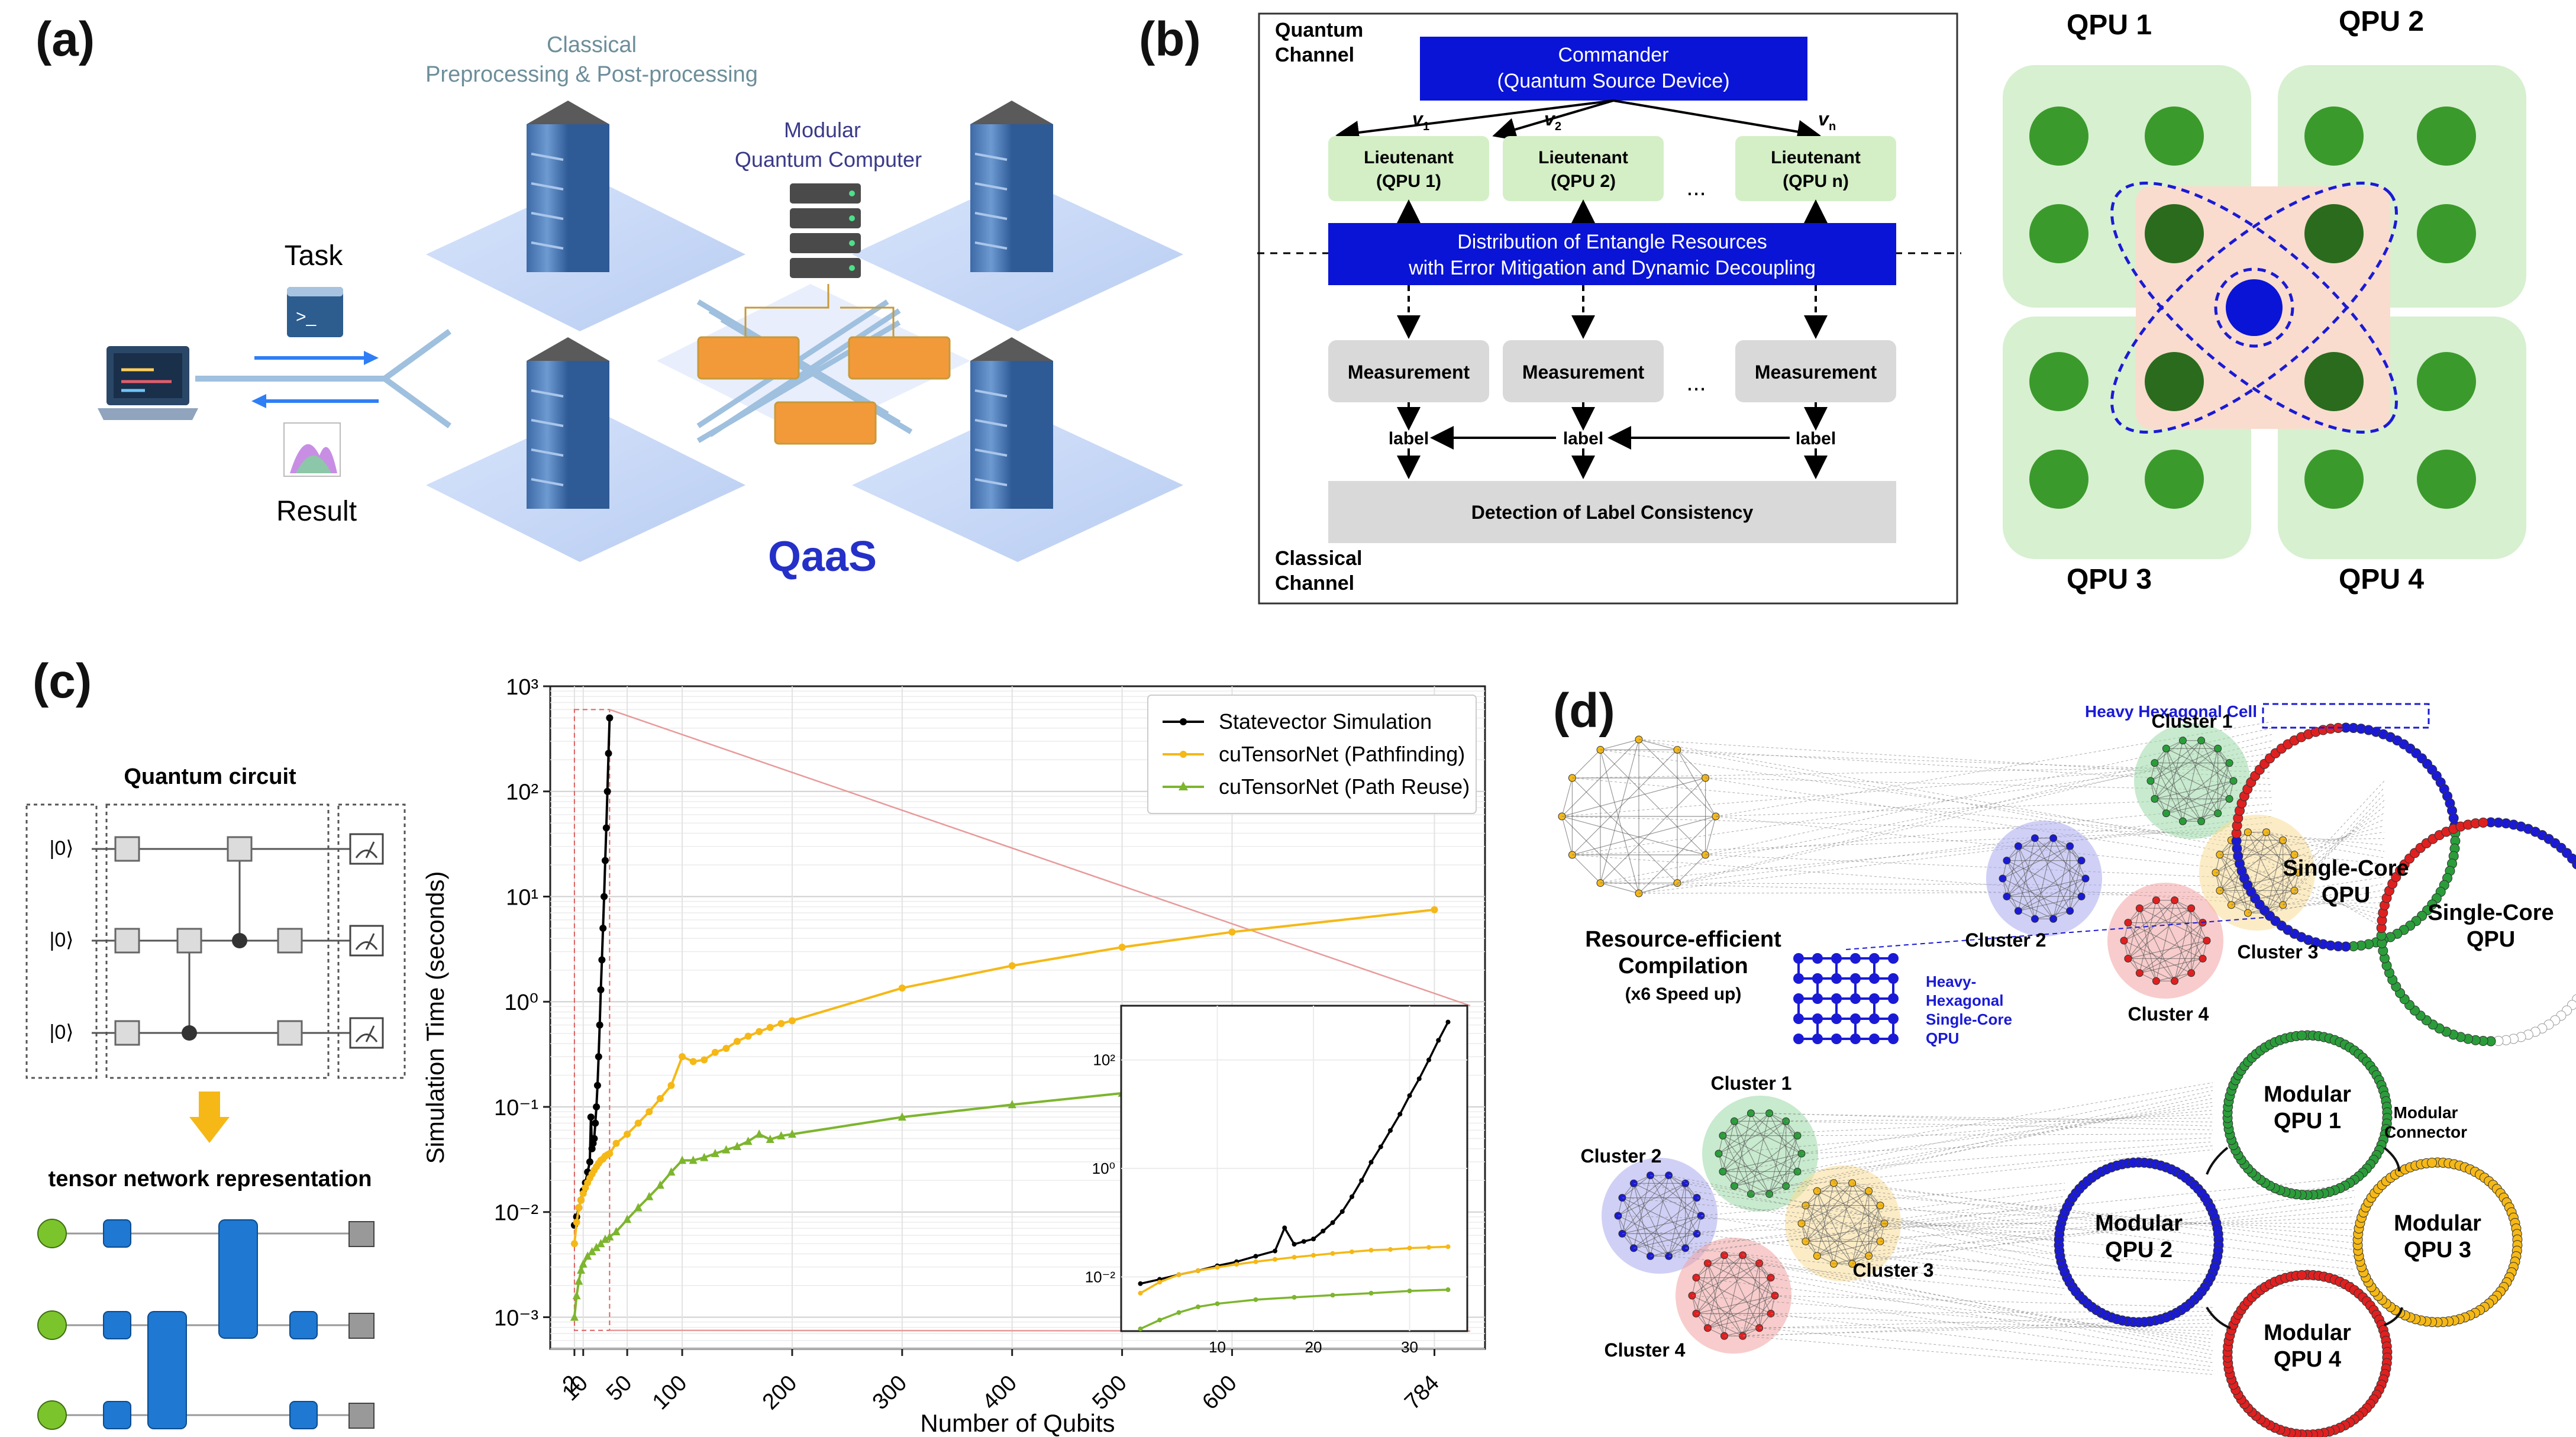 The width and height of the screenshot is (2576, 1437). I want to click on x-tick-label: 50, so click(619, 1388).